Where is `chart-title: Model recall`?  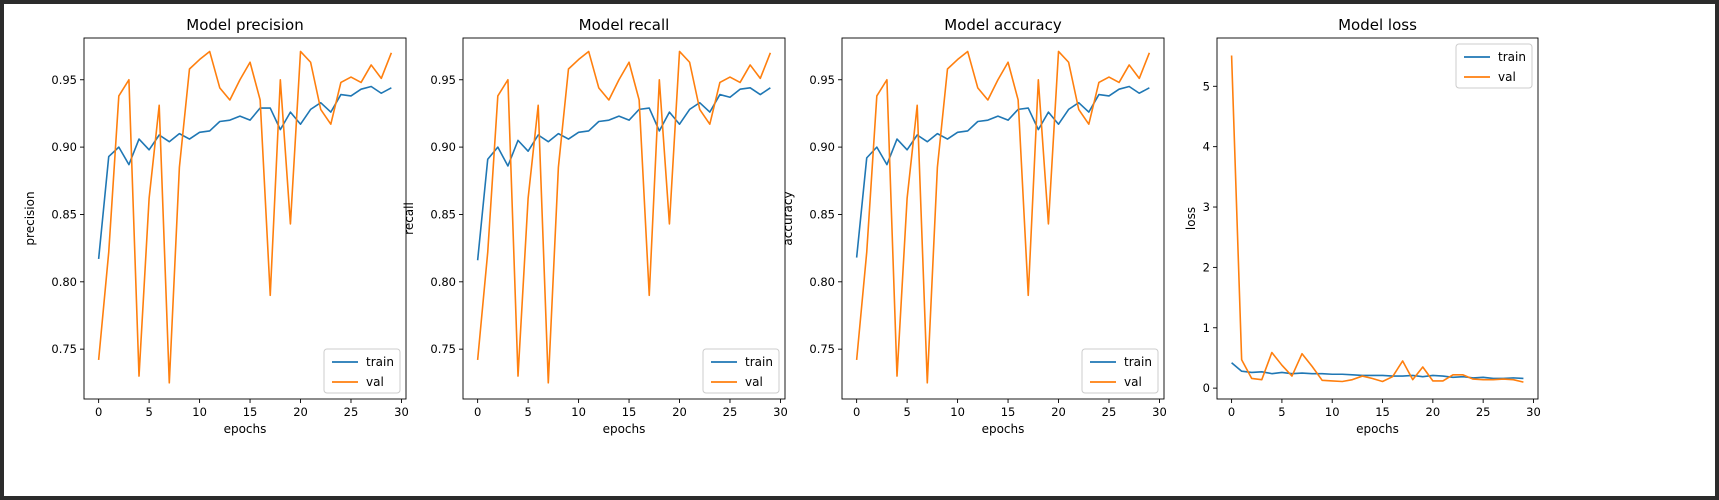
chart-title: Model recall is located at coordinates (624, 25).